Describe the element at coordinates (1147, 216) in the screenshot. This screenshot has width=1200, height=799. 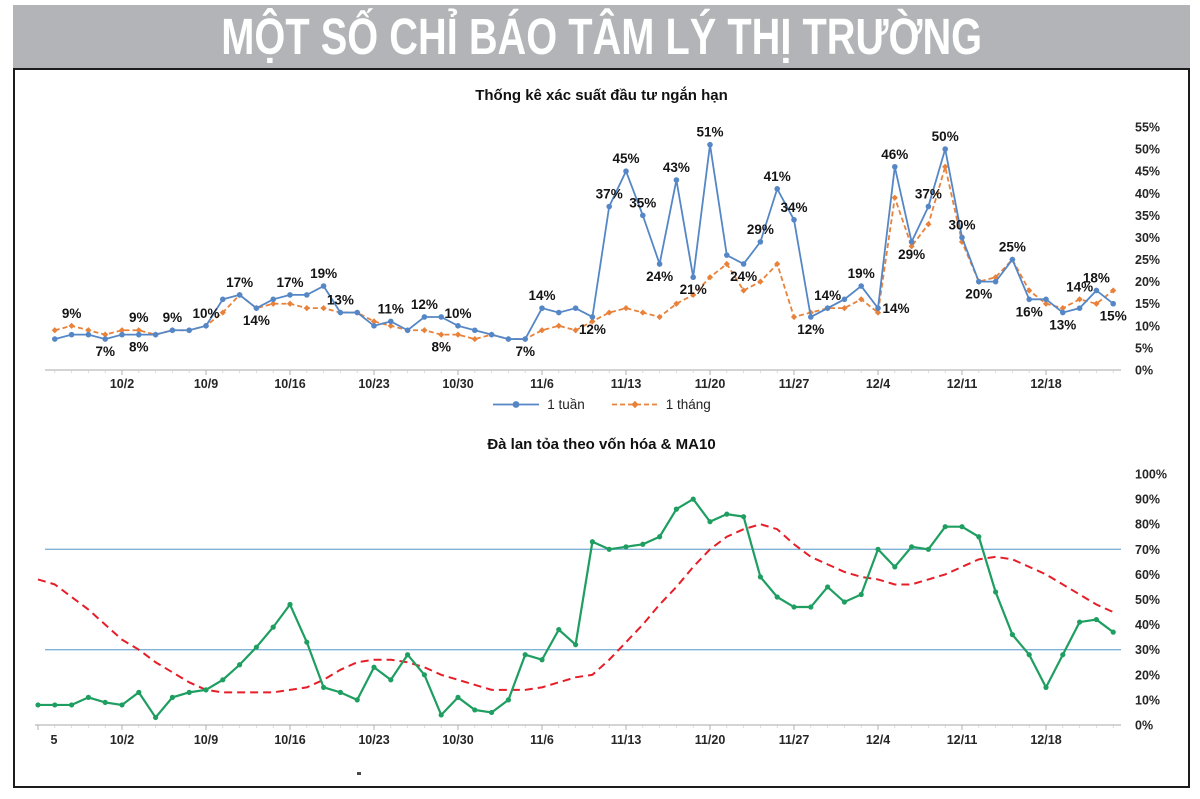
I see `top-y-tick-label: 35%` at that location.